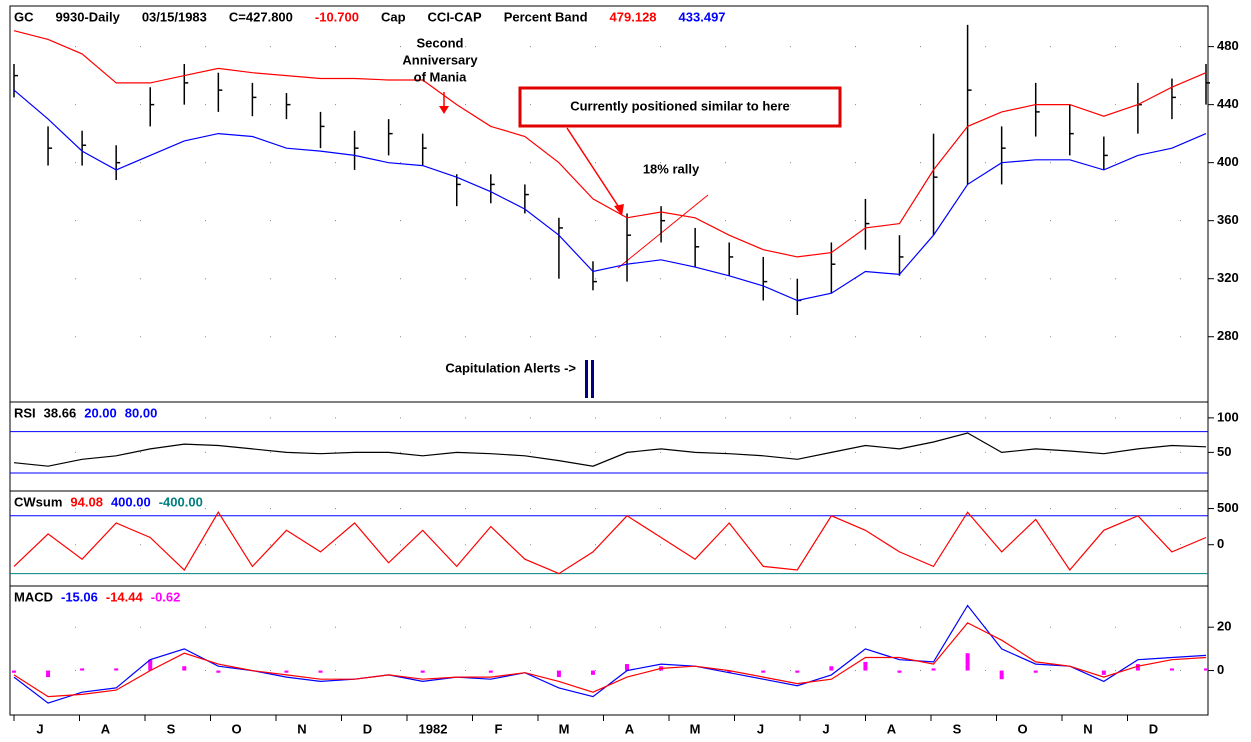 This screenshot has height=742, width=1251. Describe the element at coordinates (510, 367) in the screenshot. I see `annotation: Capitulation Alerts ->` at that location.